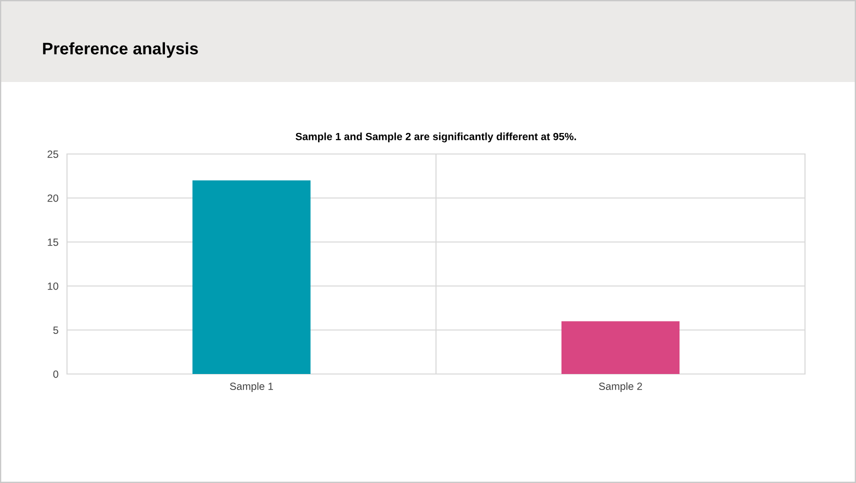  What do you see at coordinates (55, 374) in the screenshot?
I see `y-tick-label: 0` at bounding box center [55, 374].